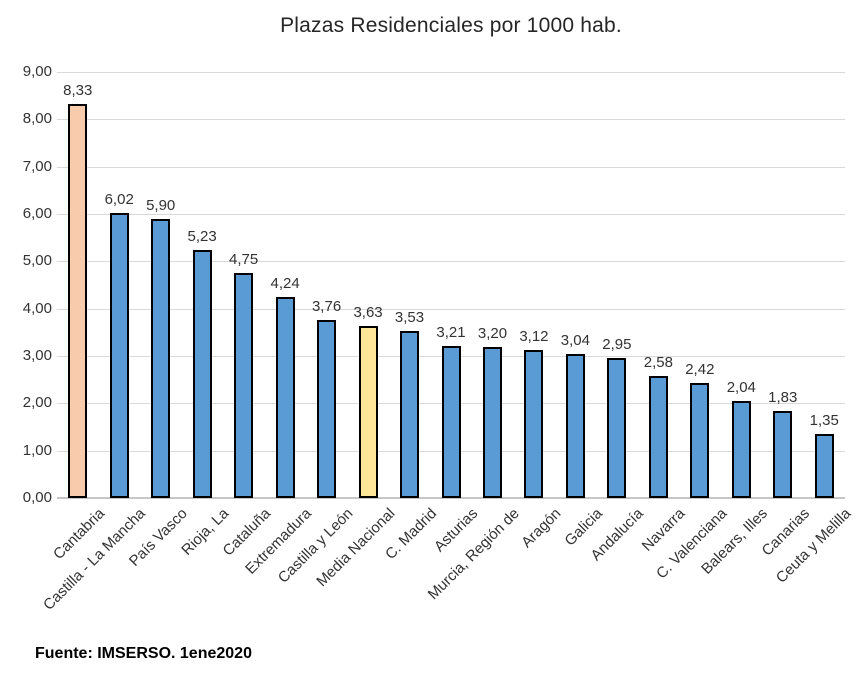 This screenshot has width=864, height=675. I want to click on x-tick-label: Aragón, so click(540, 528).